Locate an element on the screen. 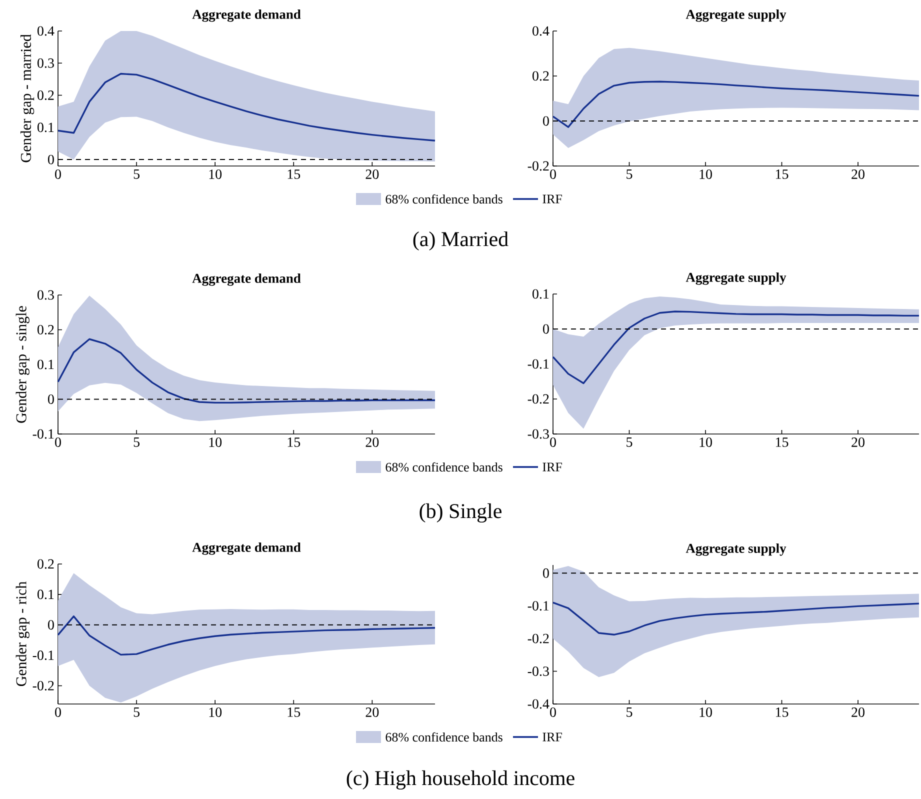  text: (c) High household income is located at coordinates (460, 780).